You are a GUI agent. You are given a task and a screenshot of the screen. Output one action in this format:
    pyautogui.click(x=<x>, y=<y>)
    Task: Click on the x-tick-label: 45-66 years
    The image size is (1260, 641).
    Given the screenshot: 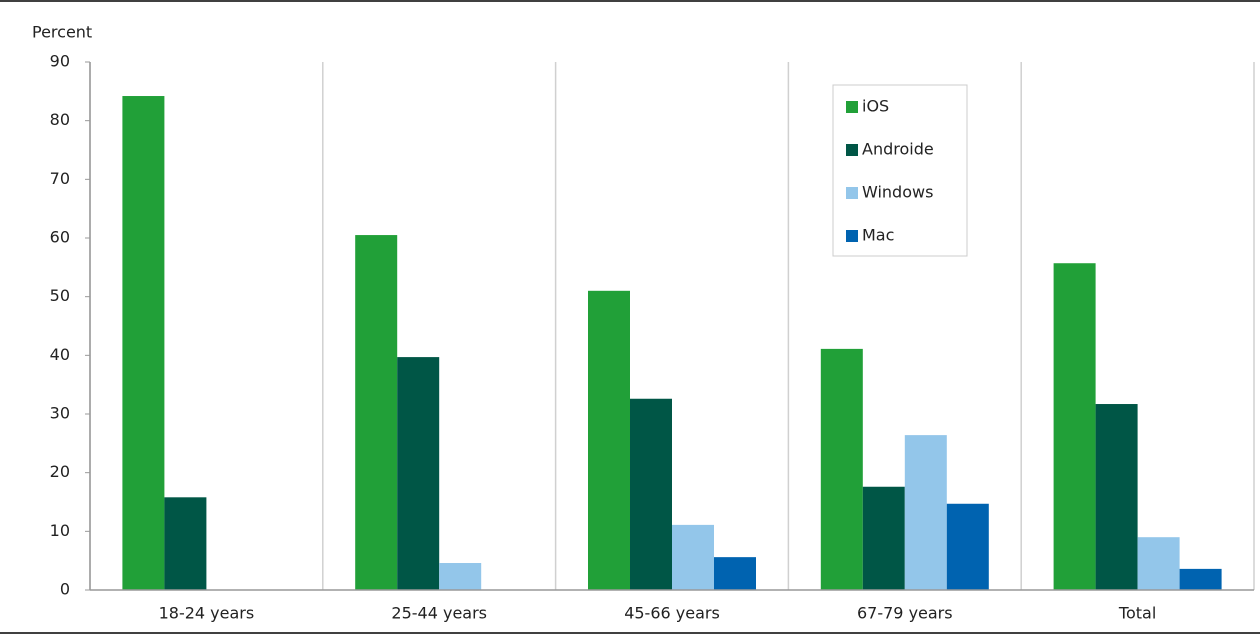 What is the action you would take?
    pyautogui.click(x=672, y=613)
    